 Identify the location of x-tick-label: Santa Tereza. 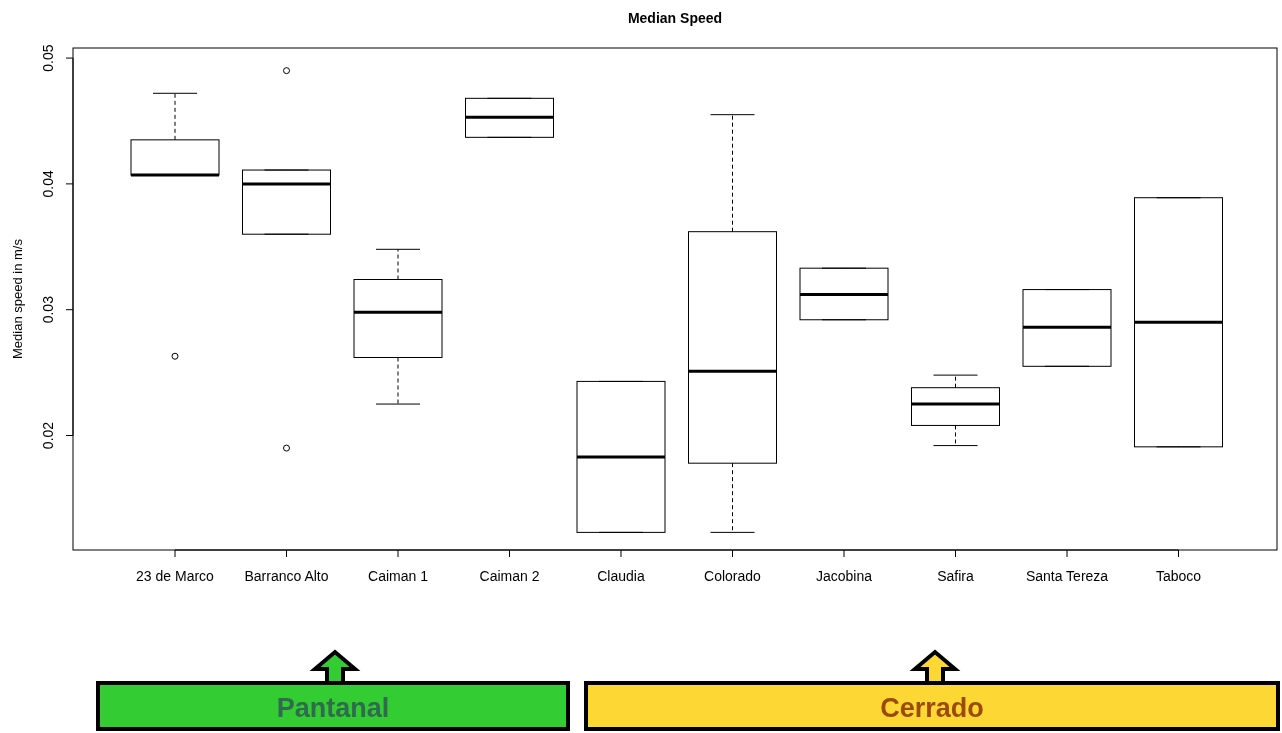
(1067, 576).